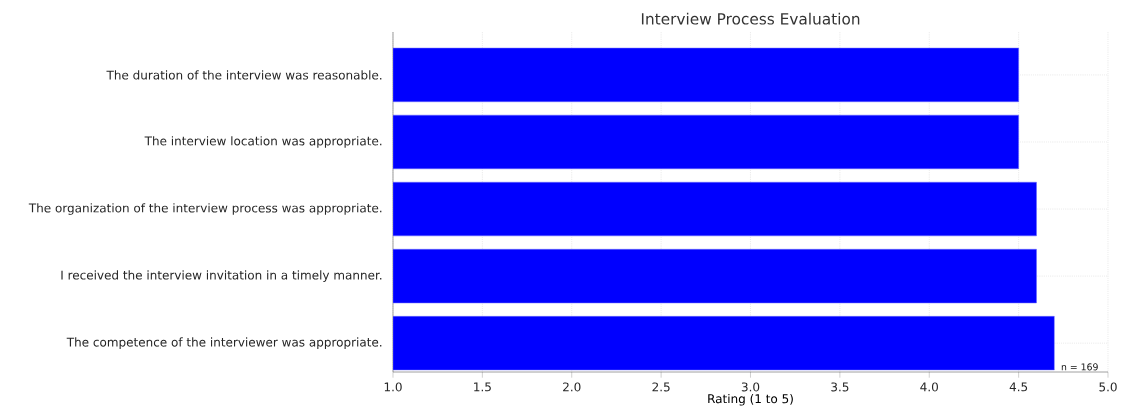  Describe the element at coordinates (205, 209) in the screenshot. I see `y-tick-label: The organization of the interview process was appropriate.` at that location.